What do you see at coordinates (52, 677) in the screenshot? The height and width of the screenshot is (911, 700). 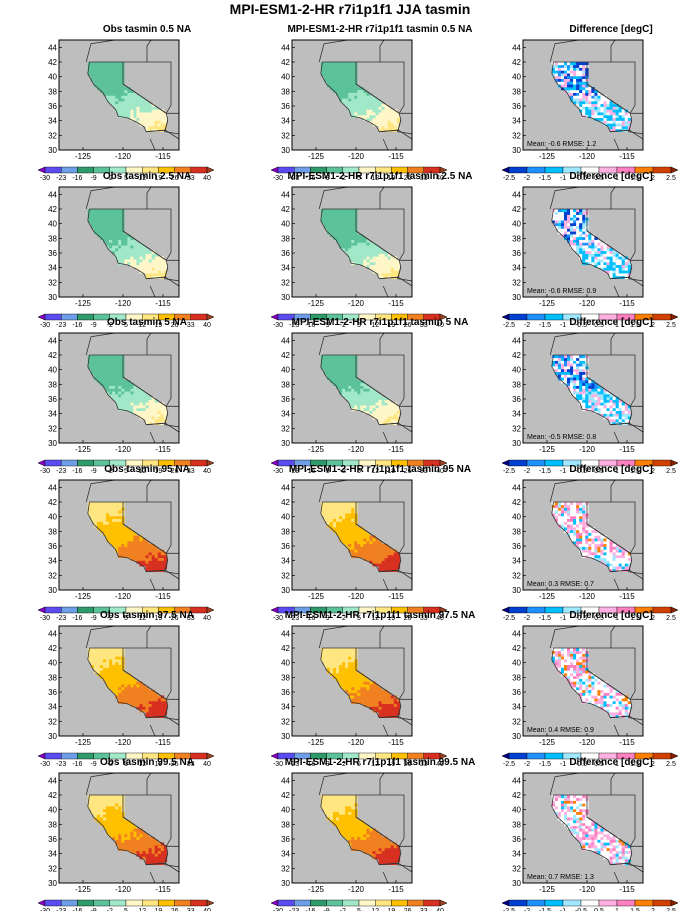 I see `y-tick-label: 38` at bounding box center [52, 677].